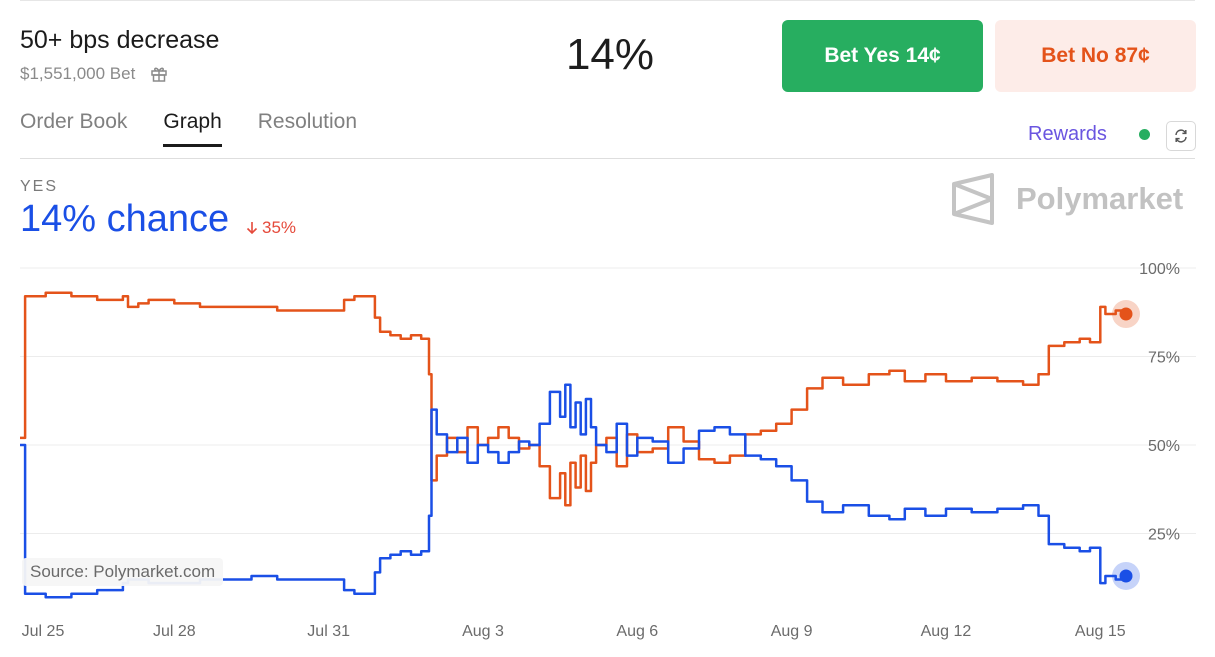  I want to click on polymarket-logo: Polymarket, so click(1066, 199).